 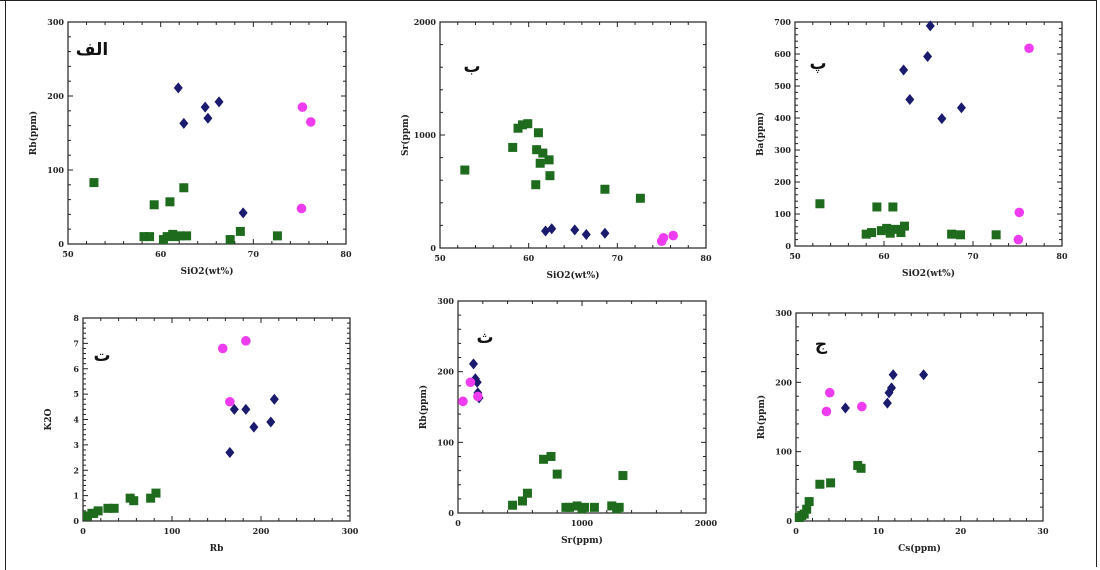 What do you see at coordinates (783, 382) in the screenshot?
I see `y-tick-label: 200` at bounding box center [783, 382].